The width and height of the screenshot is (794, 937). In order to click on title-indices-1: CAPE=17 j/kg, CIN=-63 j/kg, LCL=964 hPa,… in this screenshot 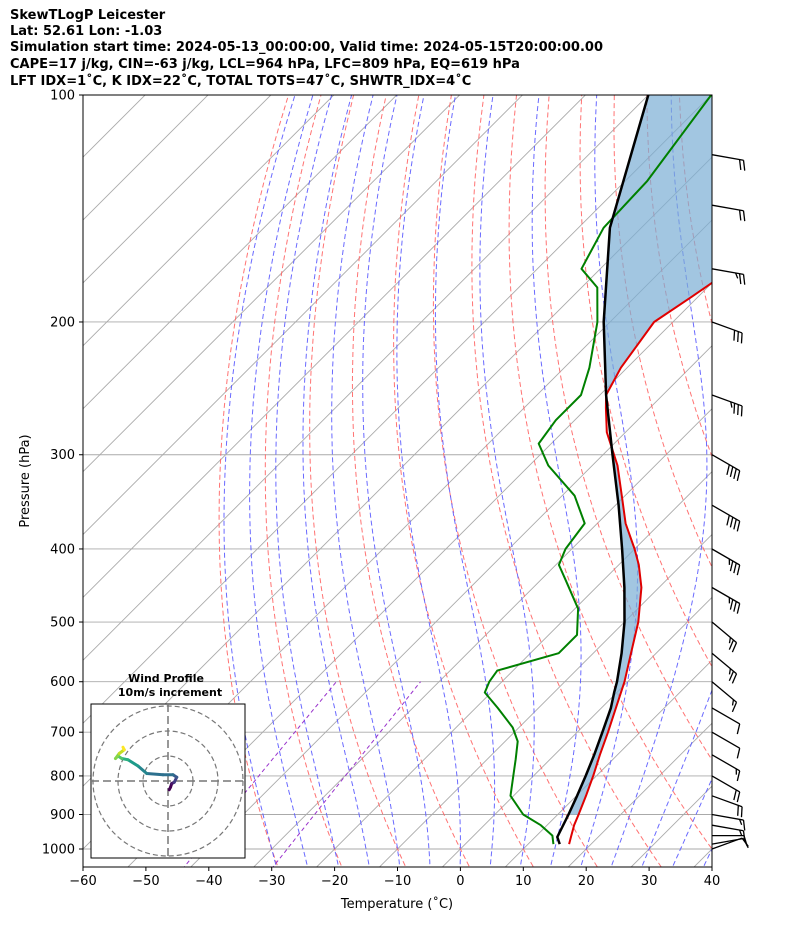, I will do `click(265, 64)`.